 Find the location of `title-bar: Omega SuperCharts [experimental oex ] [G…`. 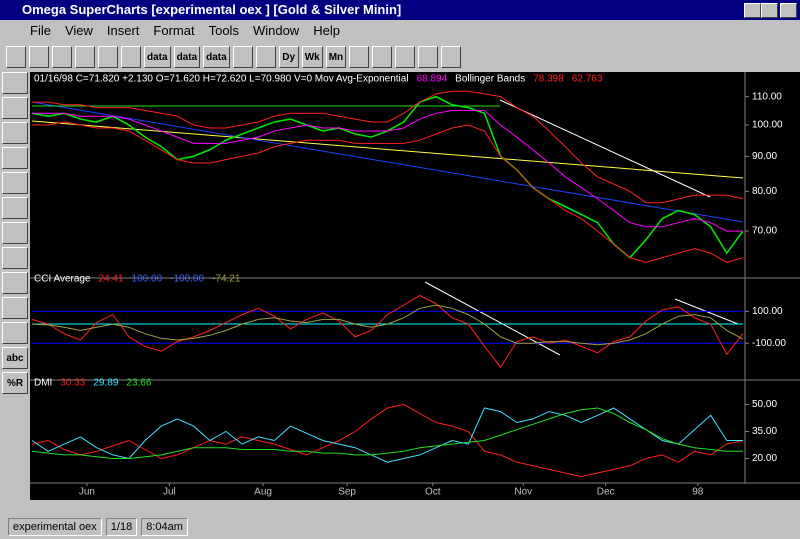

title-bar: Omega SuperCharts [experimental oex ] [G… is located at coordinates (400, 10).